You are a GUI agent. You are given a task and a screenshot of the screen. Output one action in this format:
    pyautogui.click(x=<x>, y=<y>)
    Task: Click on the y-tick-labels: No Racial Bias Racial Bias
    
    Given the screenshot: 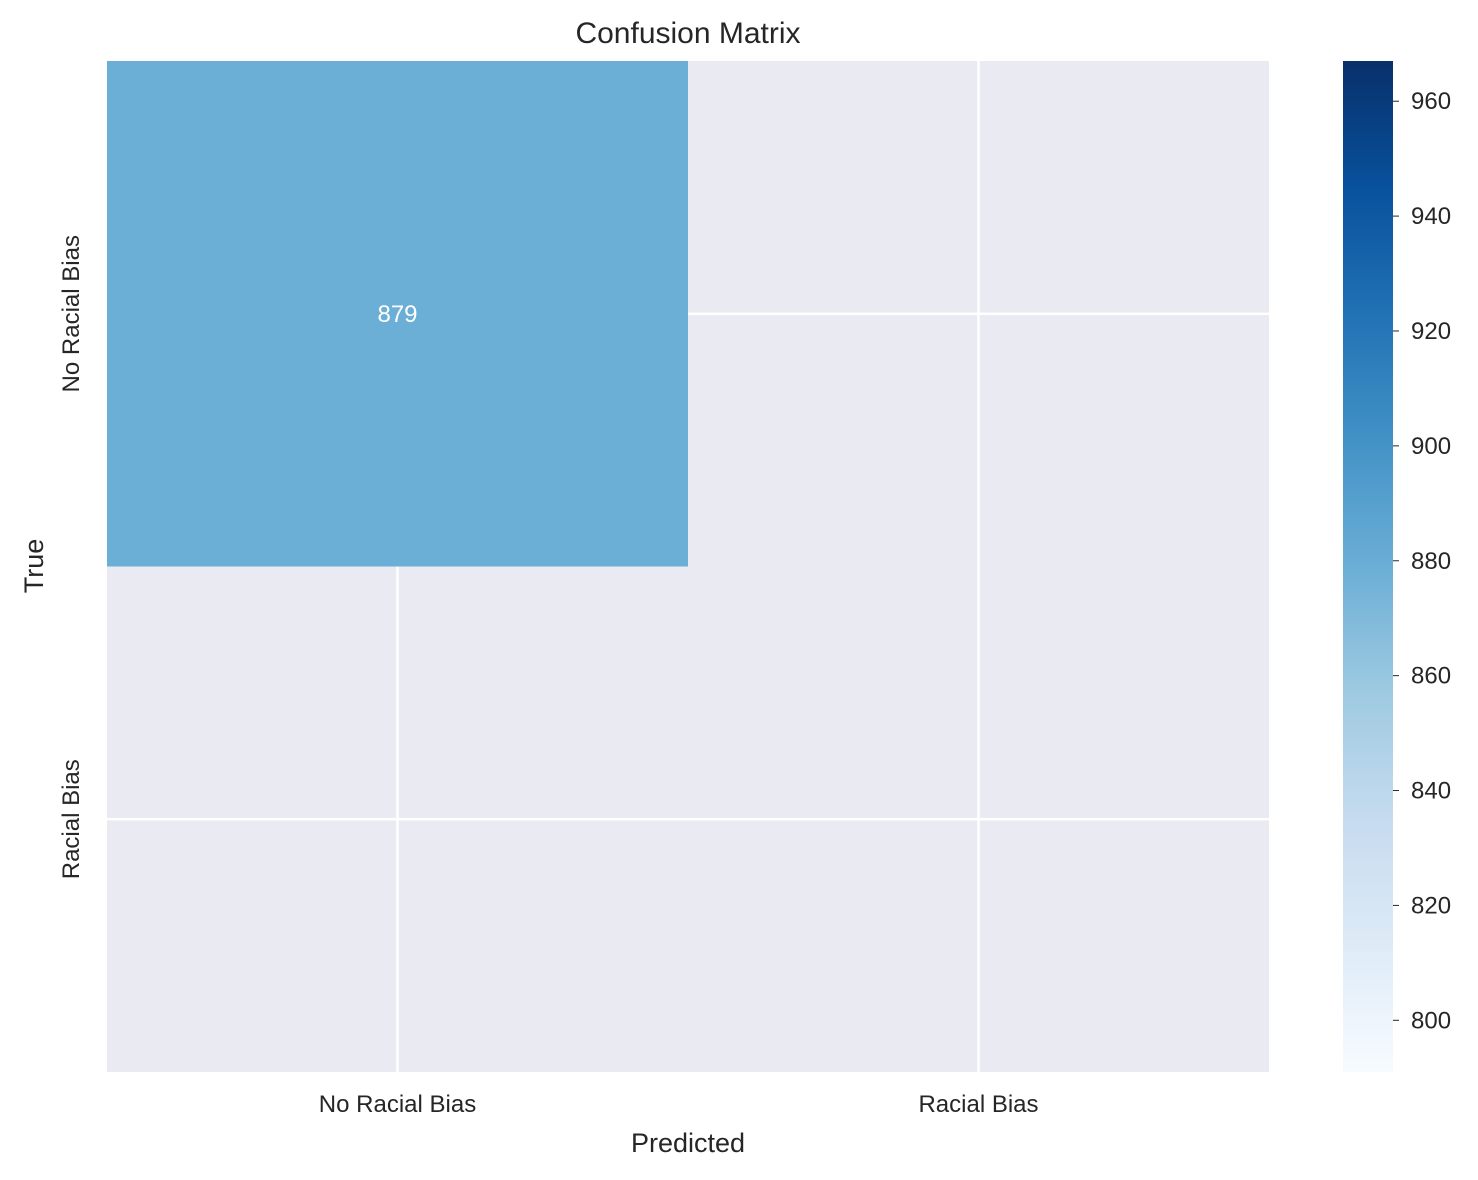 What is the action you would take?
    pyautogui.click(x=71, y=557)
    